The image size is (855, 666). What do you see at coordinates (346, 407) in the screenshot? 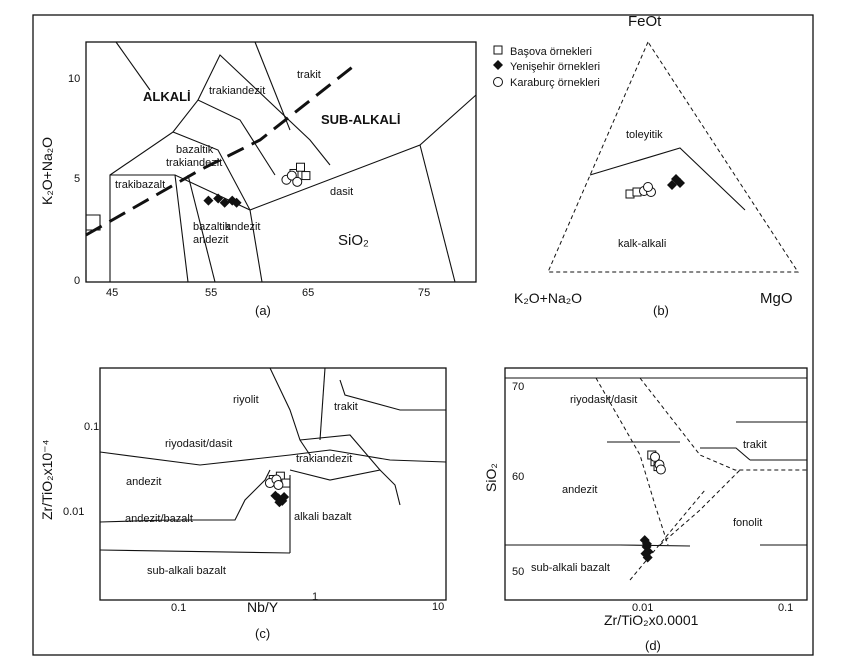
I see `field-c-trakit: trakit` at bounding box center [346, 407].